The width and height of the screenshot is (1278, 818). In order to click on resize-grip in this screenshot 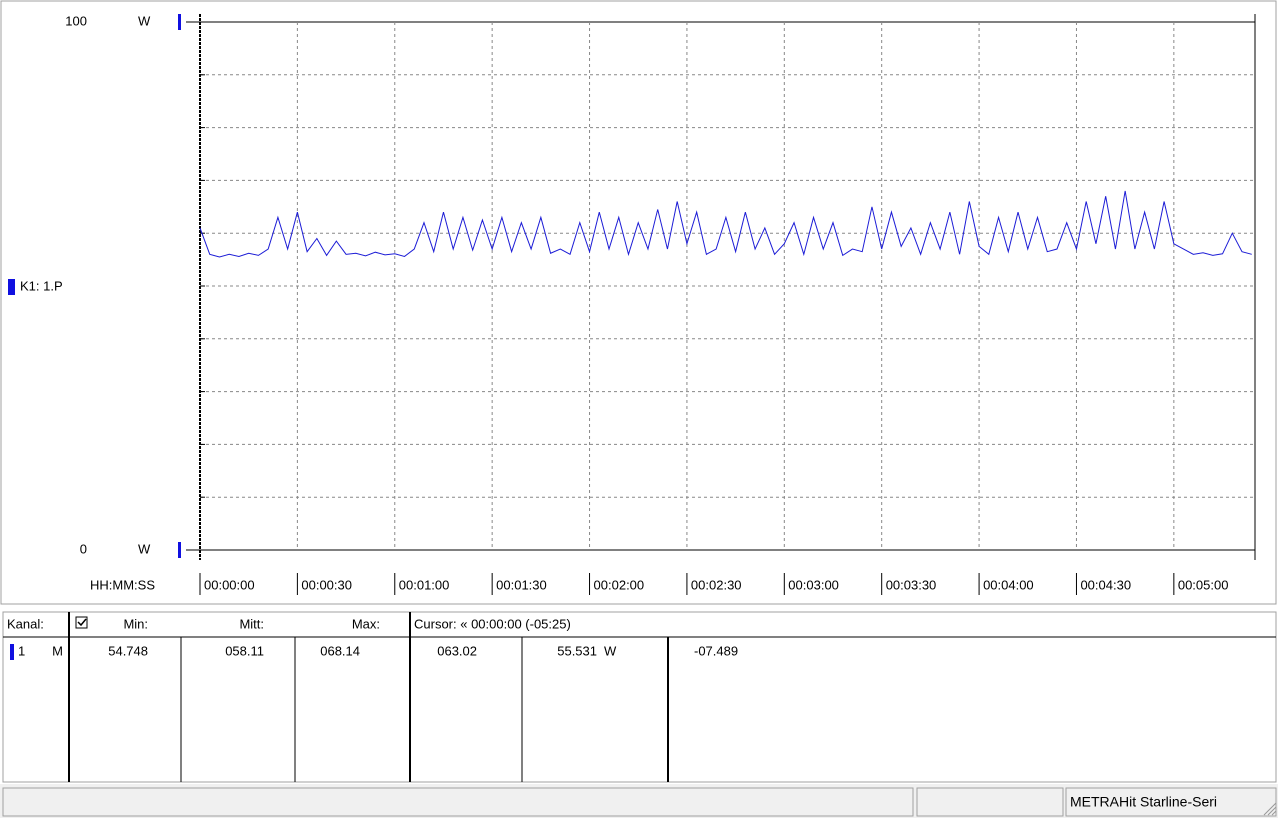, I will do `click(1270, 809)`.